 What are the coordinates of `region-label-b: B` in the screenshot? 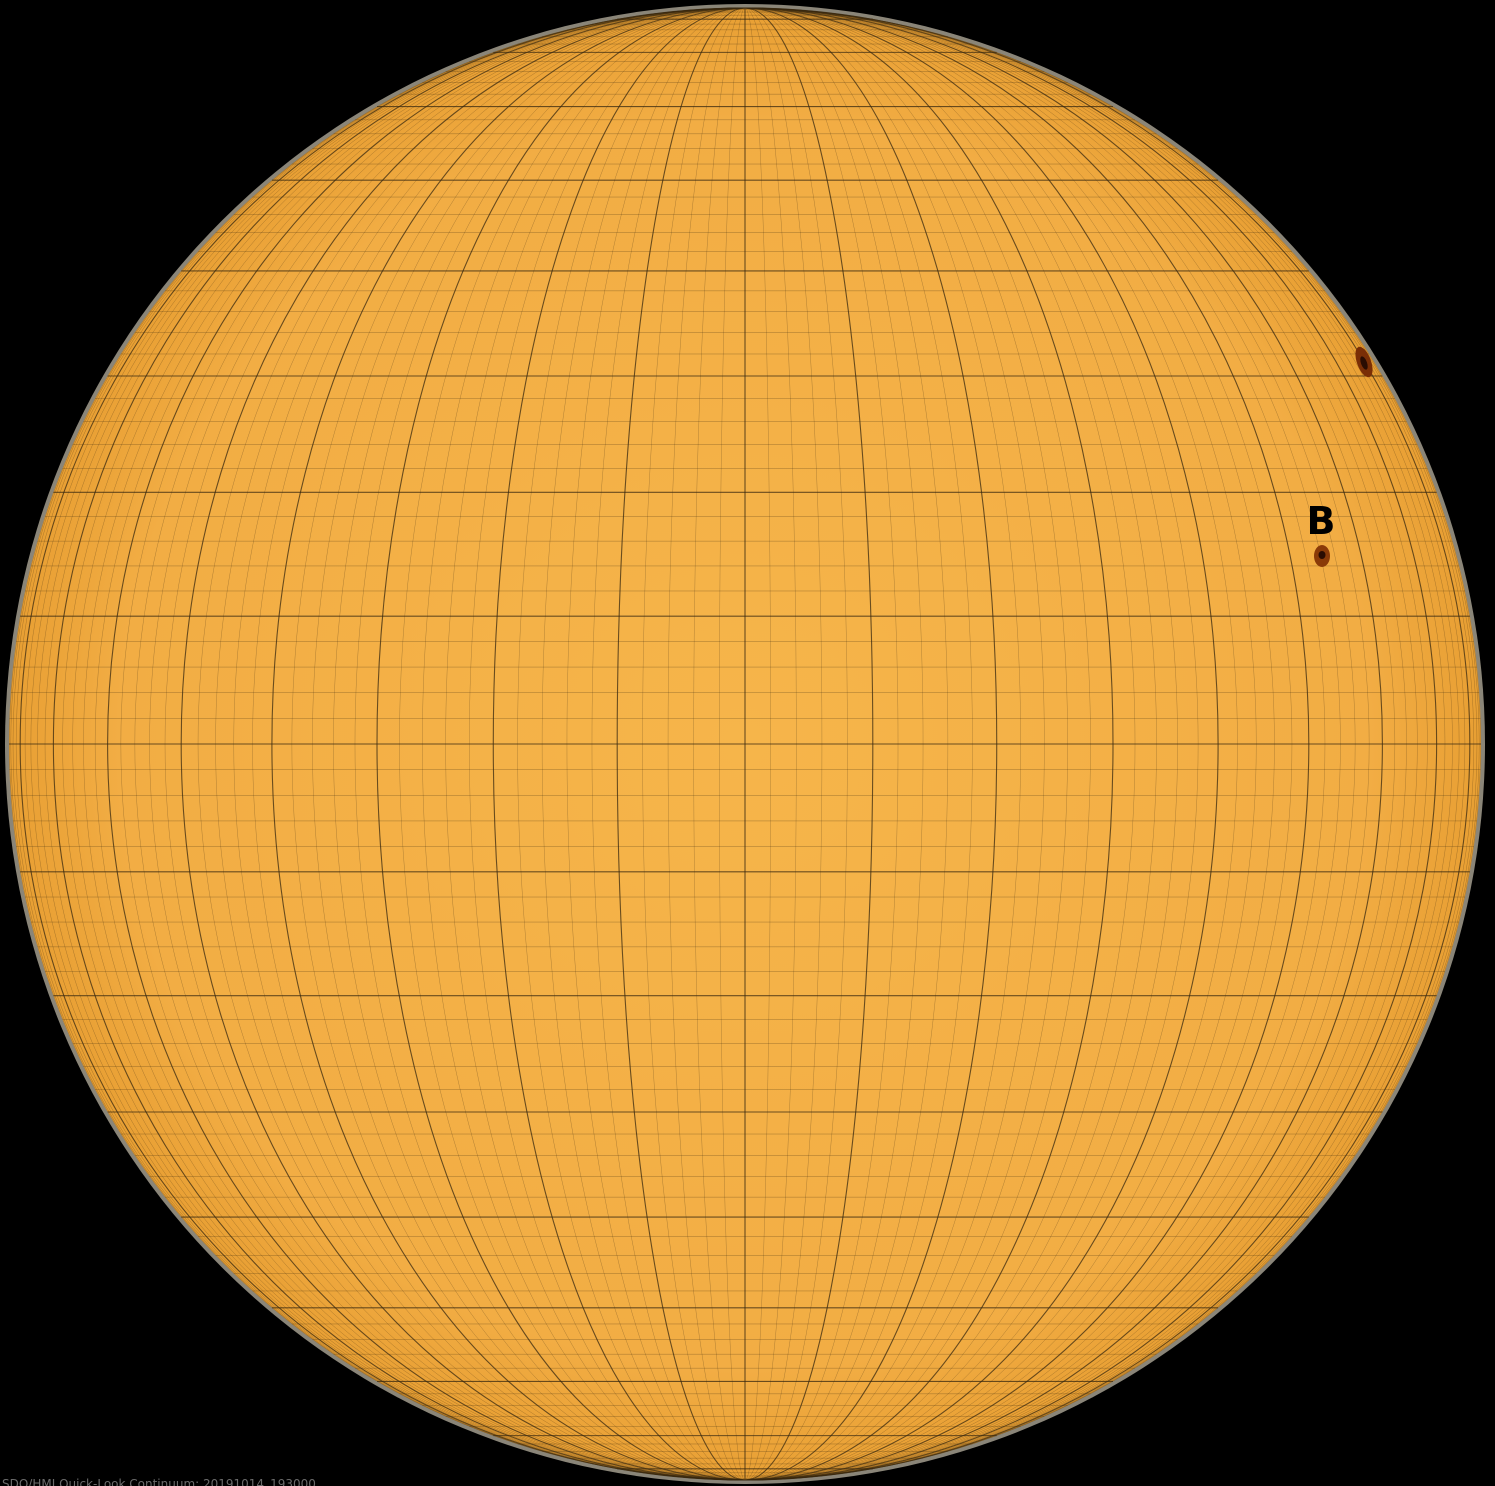 It's located at (1321, 521).